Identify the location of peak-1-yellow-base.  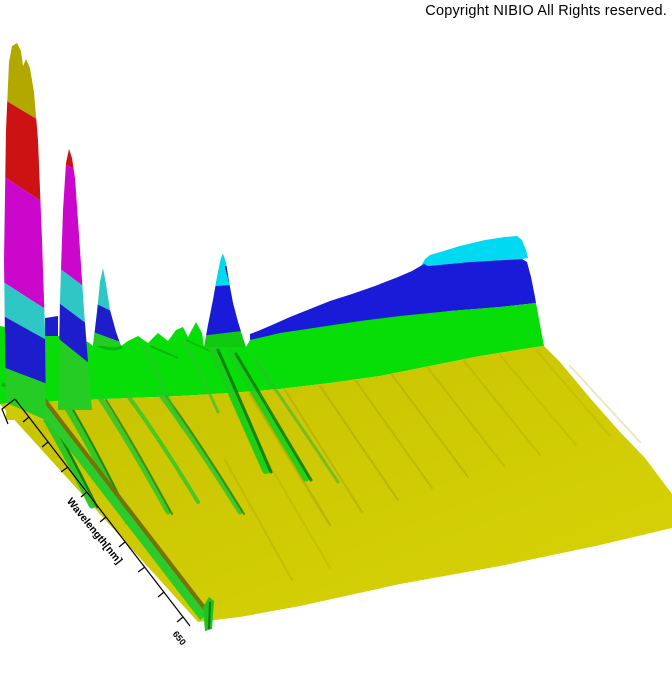
(25, 410).